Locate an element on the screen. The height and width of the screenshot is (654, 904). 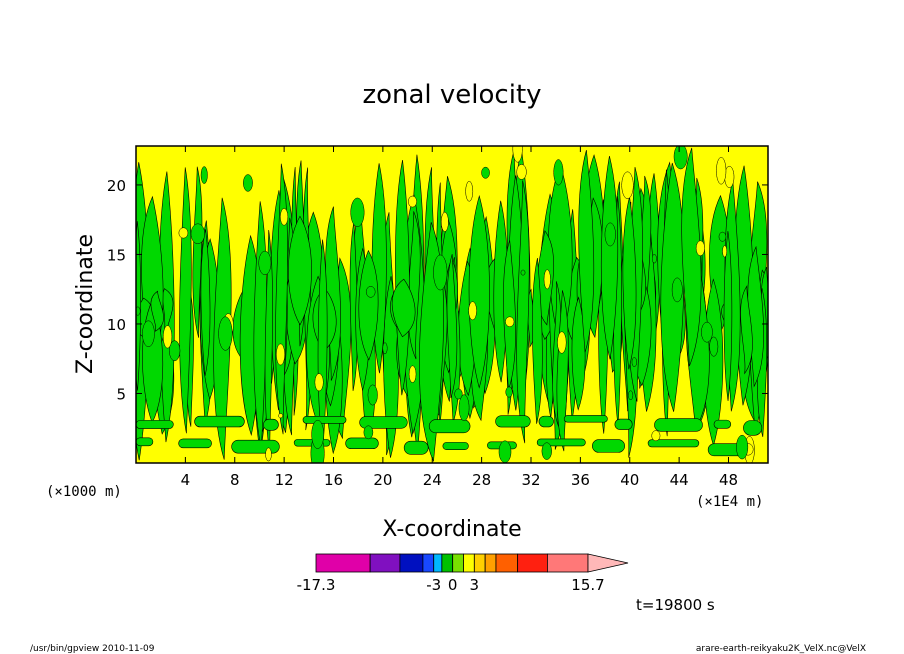
colorbar-extend-arrow is located at coordinates (608, 563).